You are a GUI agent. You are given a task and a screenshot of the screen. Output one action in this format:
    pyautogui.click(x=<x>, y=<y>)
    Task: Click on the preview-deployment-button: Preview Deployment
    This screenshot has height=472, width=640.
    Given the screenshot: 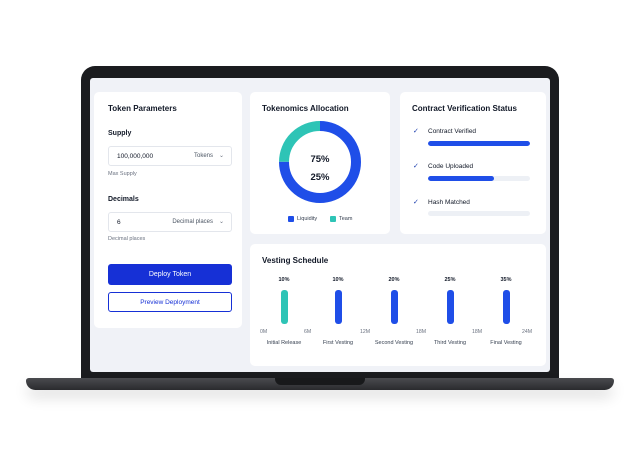 What is the action you would take?
    pyautogui.click(x=170, y=302)
    